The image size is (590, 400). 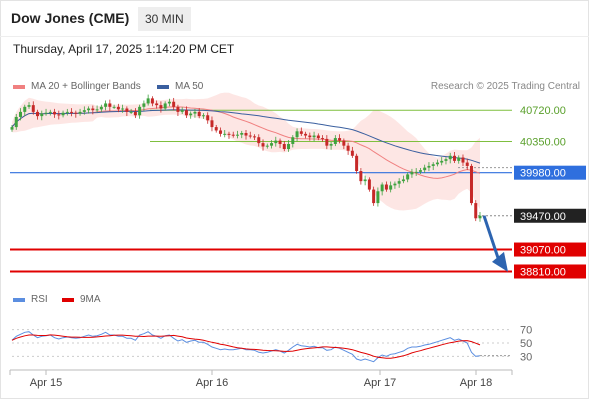 I want to click on interval-button: 30 MIN, so click(x=164, y=19).